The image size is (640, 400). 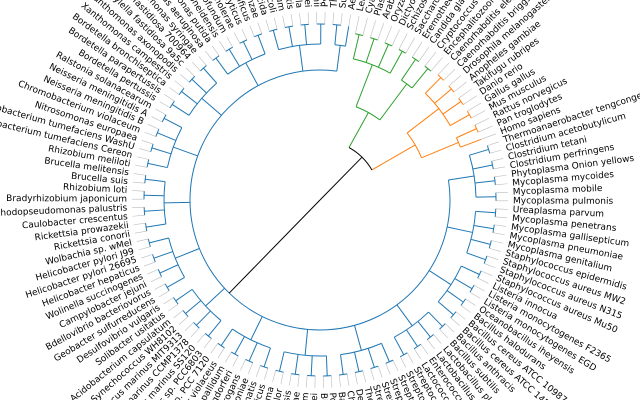 I want to click on leaf-label: Mycoplasma pulmonis, so click(x=563, y=201).